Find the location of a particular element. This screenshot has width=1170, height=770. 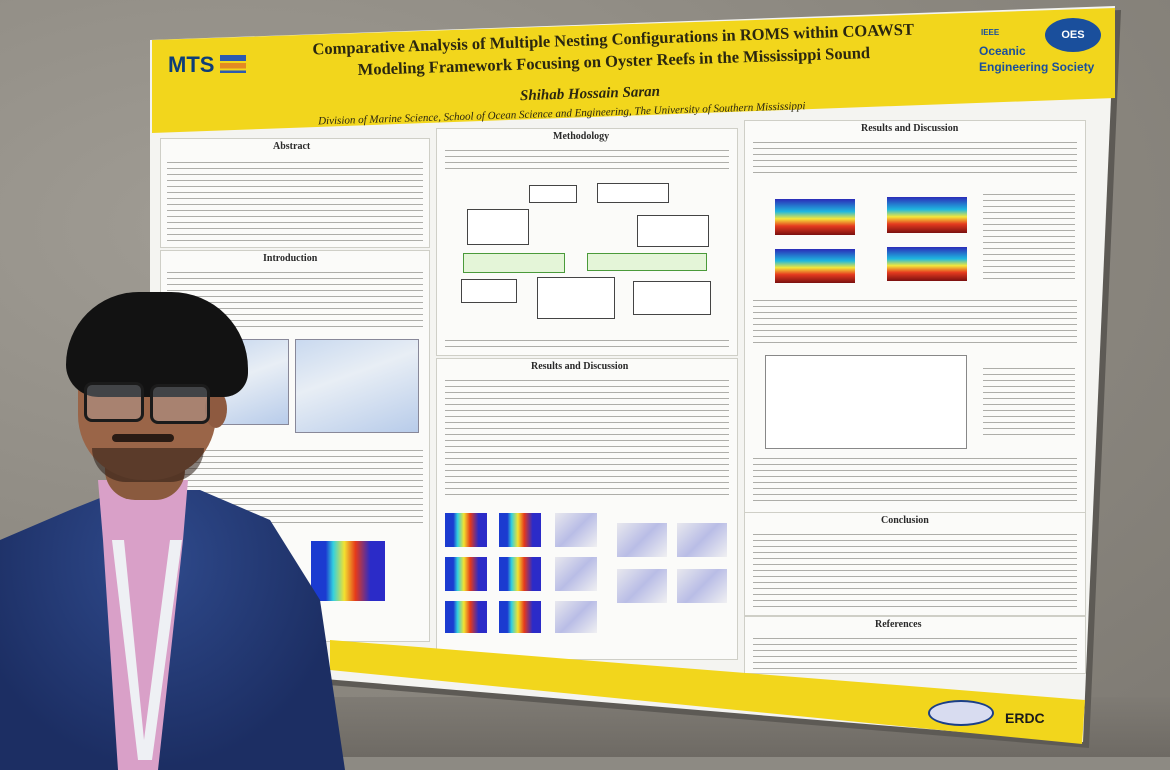

erdc-logo: ERDC is located at coordinates (1025, 718).